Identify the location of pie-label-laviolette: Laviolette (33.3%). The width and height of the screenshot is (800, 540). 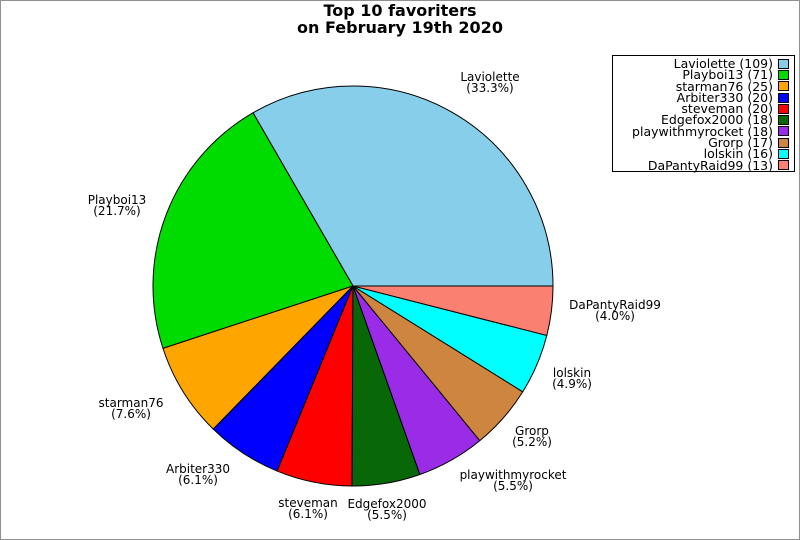
(490, 82).